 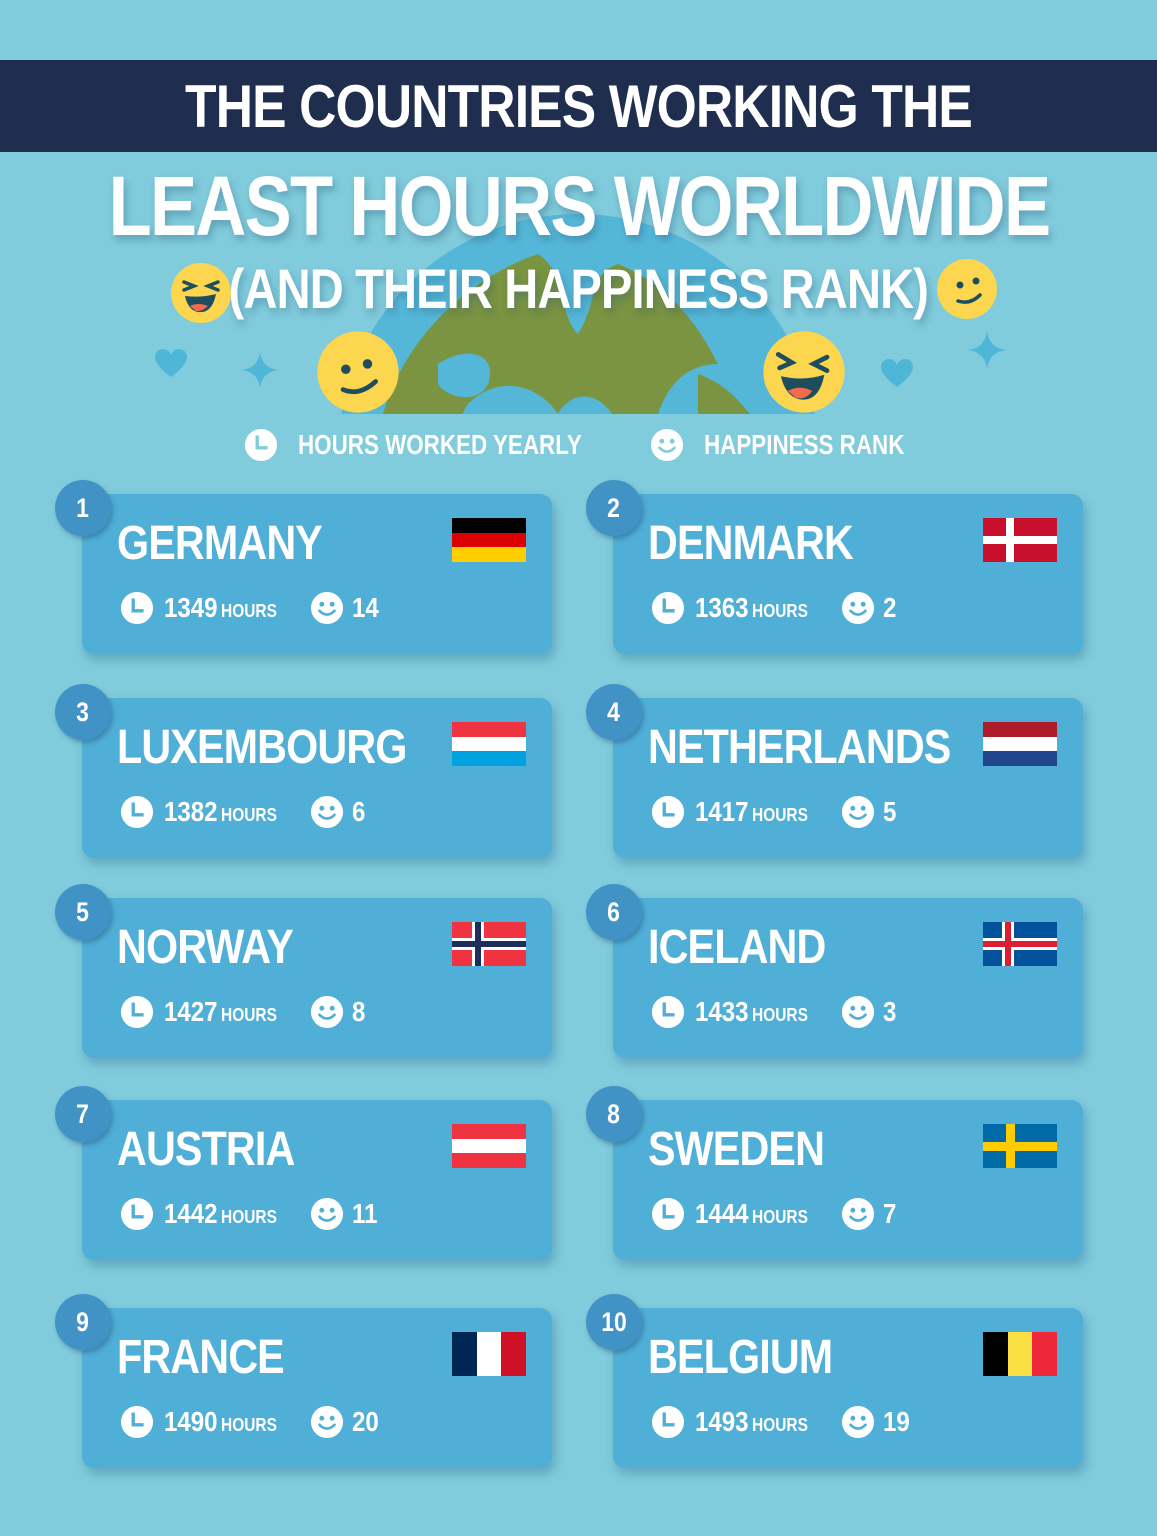 I want to click on country-card-denmark: DENMARK 1363 HOURS 2, so click(x=848, y=574).